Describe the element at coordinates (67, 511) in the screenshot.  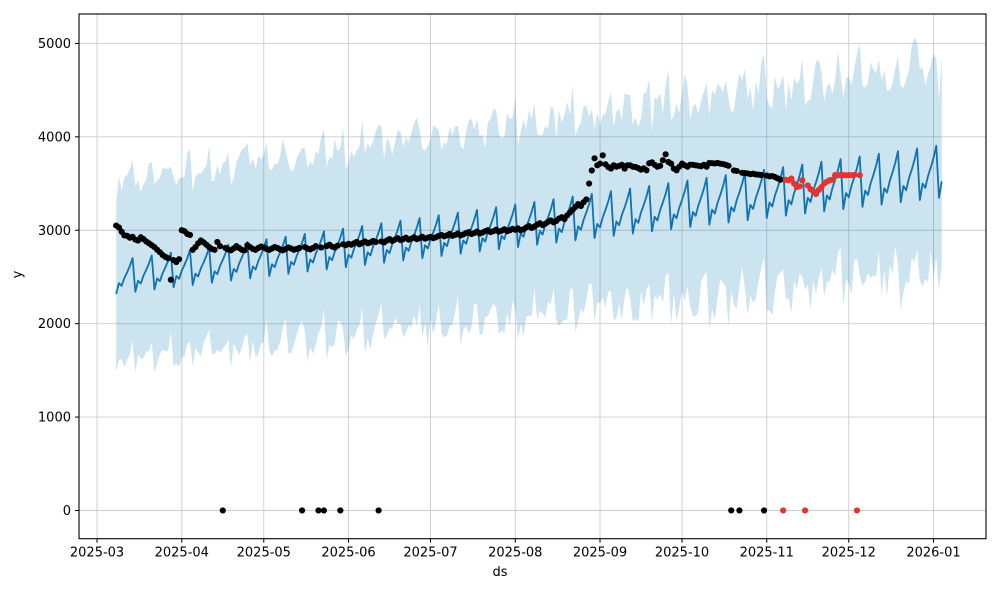
I see `svg-text: 0` at that location.